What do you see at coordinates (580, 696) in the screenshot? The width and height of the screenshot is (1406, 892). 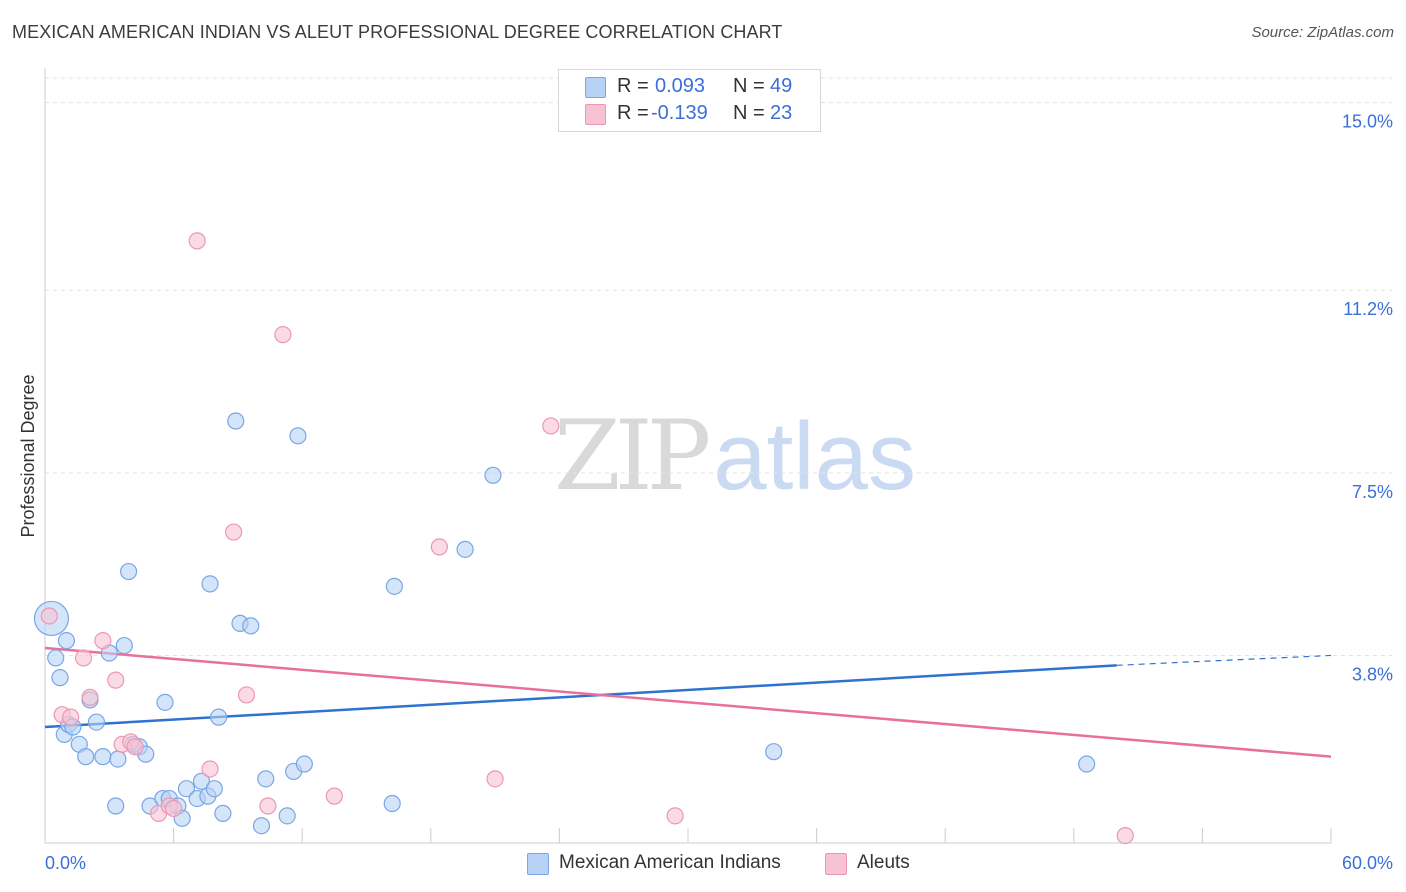 I see `trend-line-mexican-american-indians` at bounding box center [580, 696].